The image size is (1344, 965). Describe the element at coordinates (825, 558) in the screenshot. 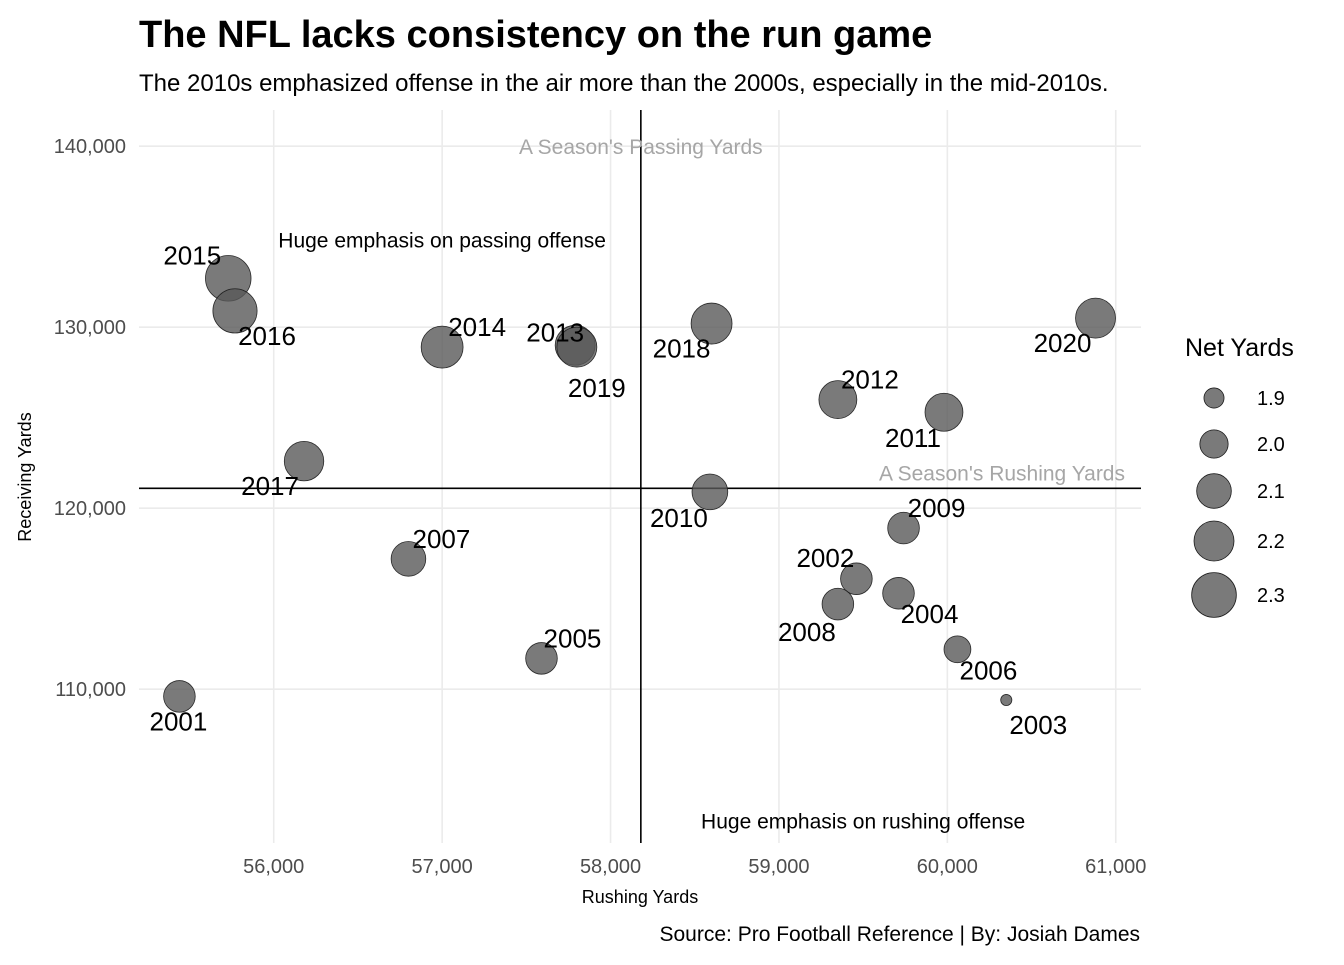

I see `point-label: 2002` at that location.